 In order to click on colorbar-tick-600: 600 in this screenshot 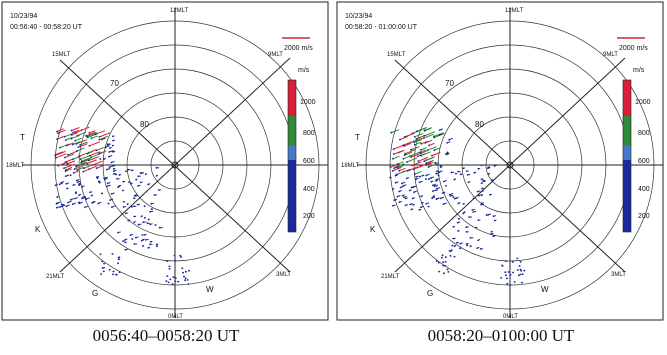, I will do `click(309, 161)`.